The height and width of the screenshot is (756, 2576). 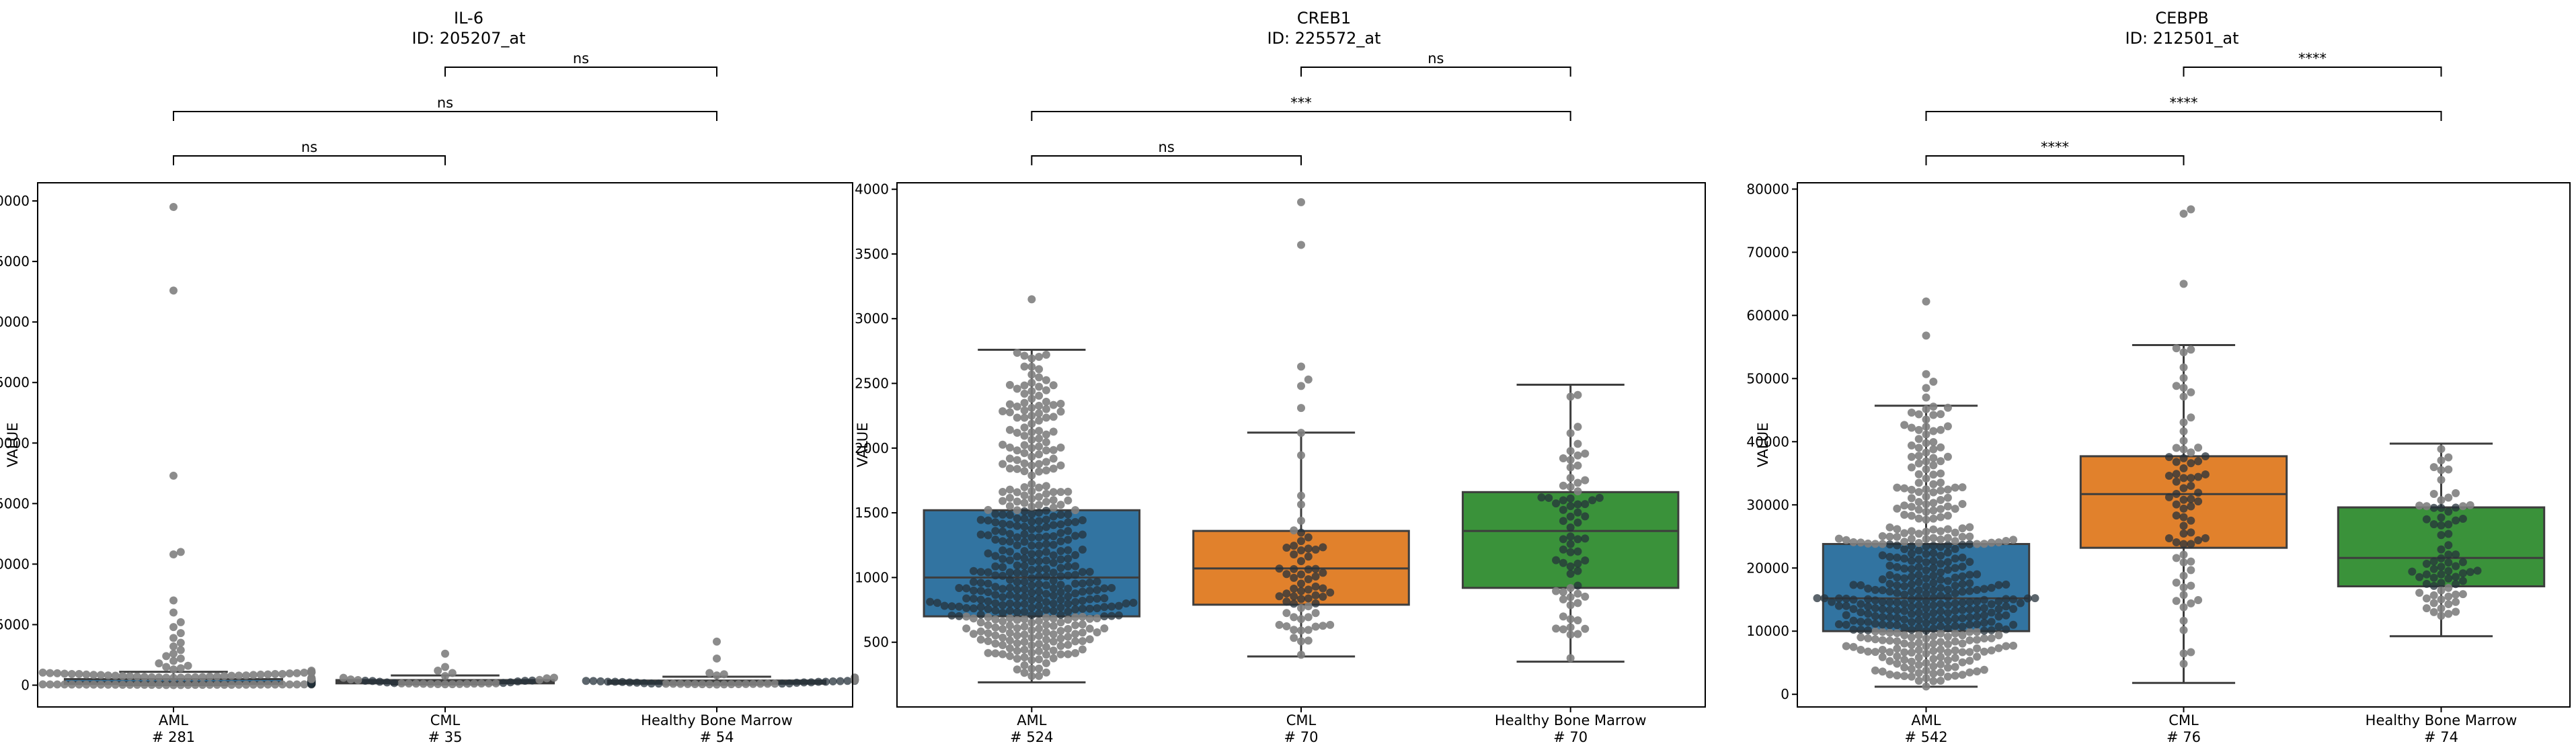 I want to click on chart-subtitle-cebpb: ID: 212501_at, so click(x=2181, y=39).